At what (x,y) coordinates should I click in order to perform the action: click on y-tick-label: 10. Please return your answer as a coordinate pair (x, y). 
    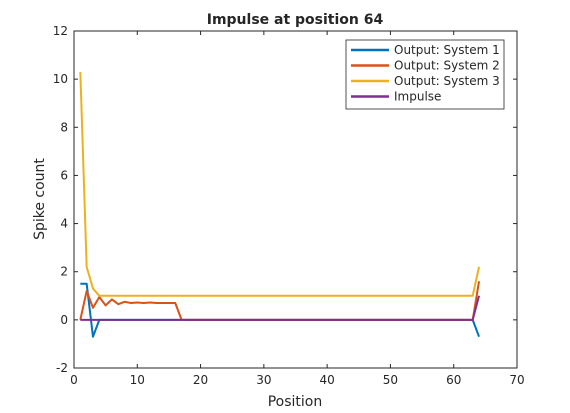
    Looking at the image, I should click on (60, 79).